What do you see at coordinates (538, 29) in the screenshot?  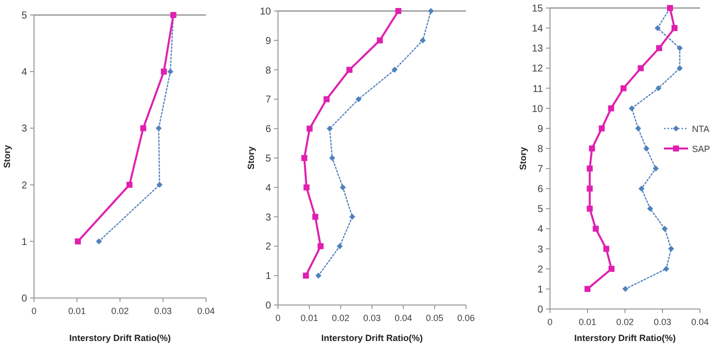 I see `y-tick-label: 14` at bounding box center [538, 29].